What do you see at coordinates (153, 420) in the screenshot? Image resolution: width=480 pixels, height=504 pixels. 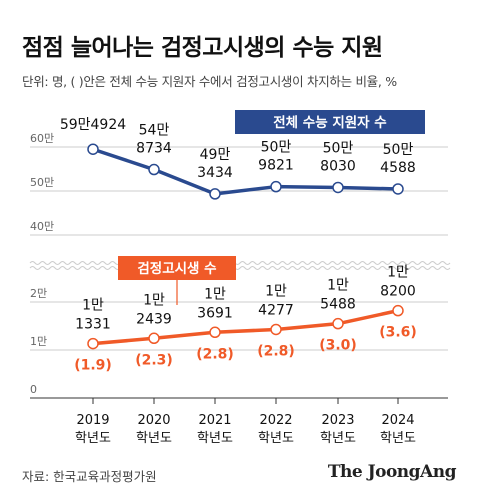 I see `x-tick-label: 2020` at bounding box center [153, 420].